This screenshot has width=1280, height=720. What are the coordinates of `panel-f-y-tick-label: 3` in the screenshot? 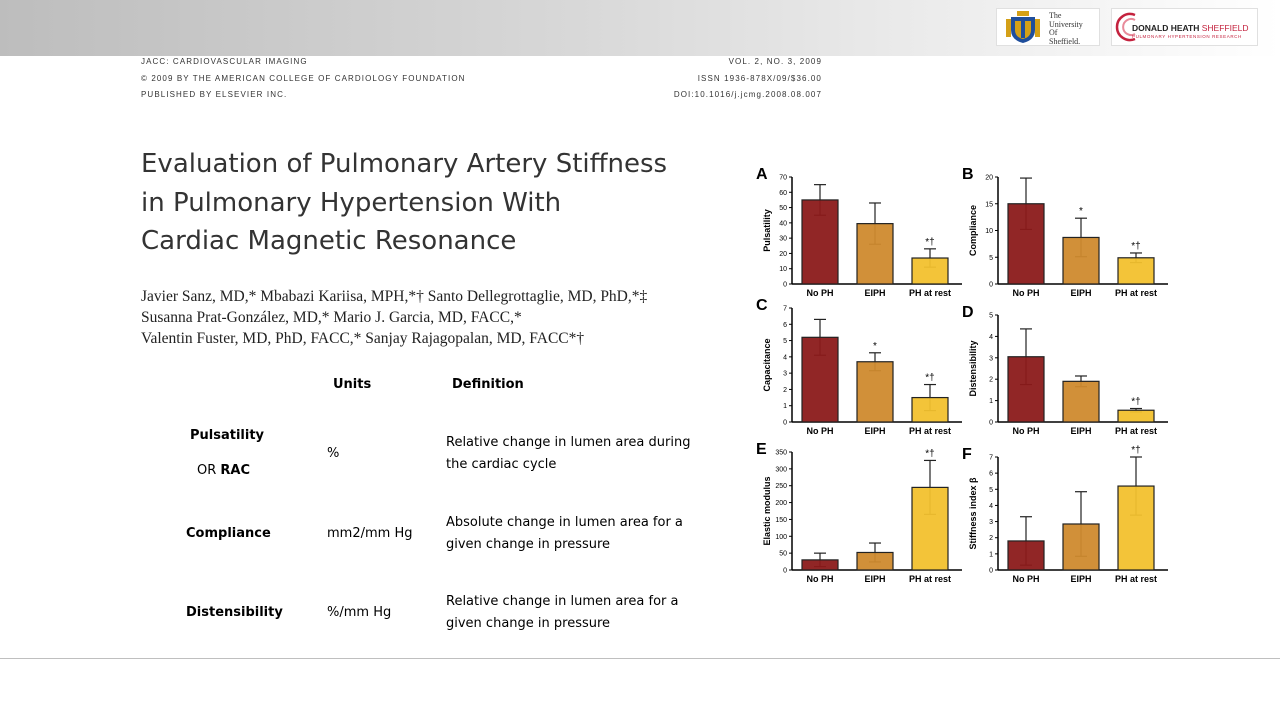 It's located at (991, 522).